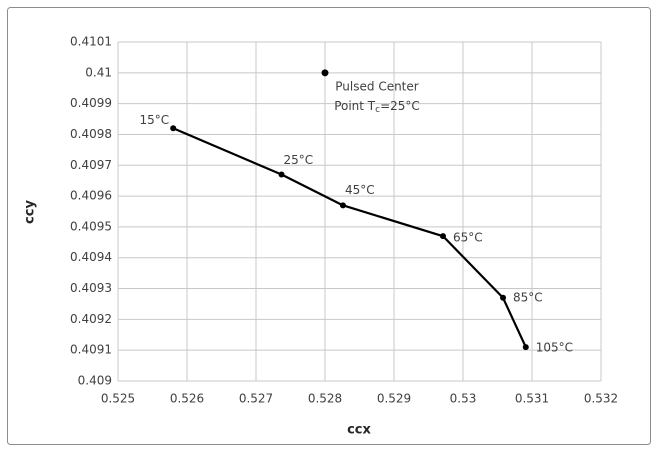 Image resolution: width=658 pixels, height=452 pixels. What do you see at coordinates (187, 399) in the screenshot?
I see `x-tick-label: 0.526` at bounding box center [187, 399].